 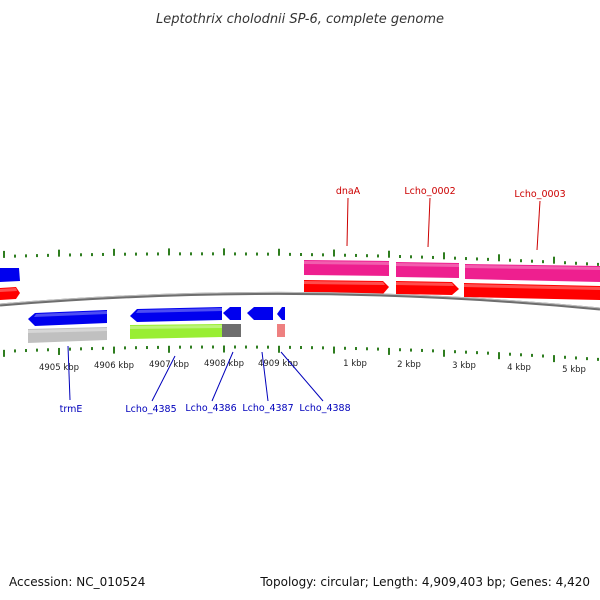 I want to click on inner-tick-marks, so click(x=301, y=354).